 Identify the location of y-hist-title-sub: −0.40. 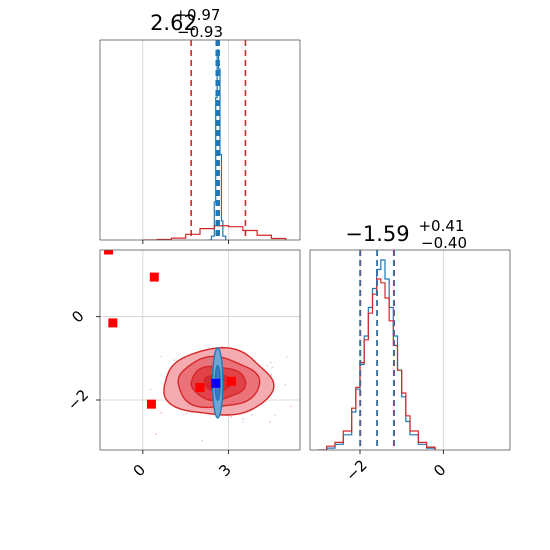
(444, 243).